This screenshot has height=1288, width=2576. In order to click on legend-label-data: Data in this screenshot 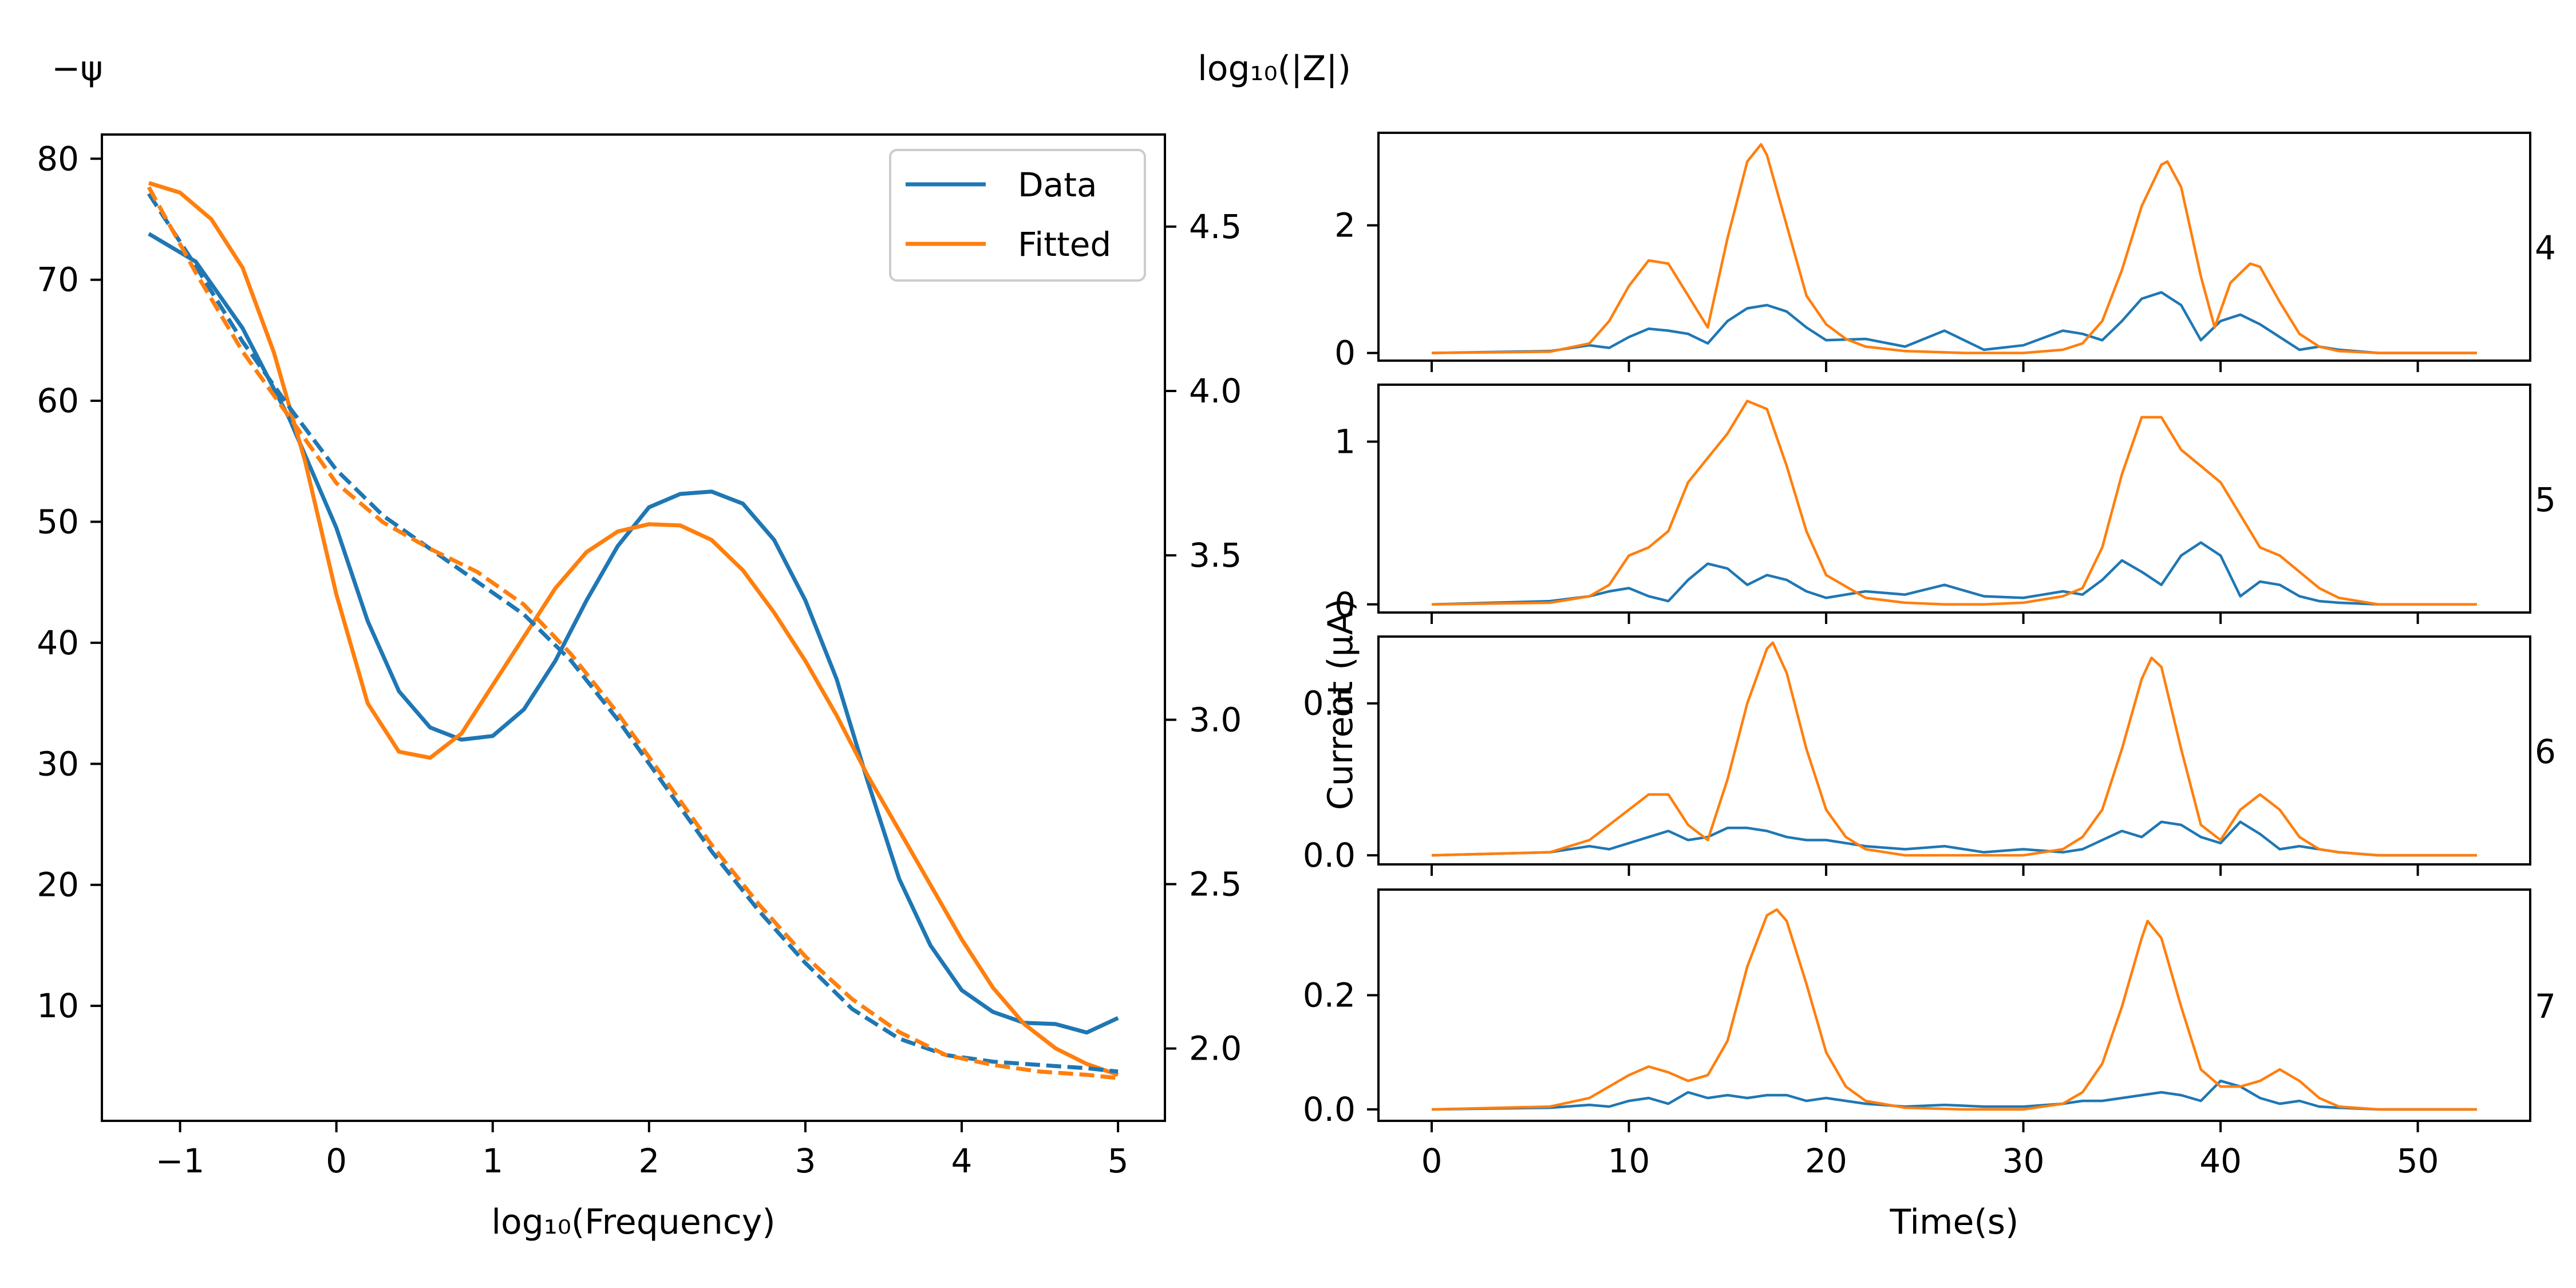, I will do `click(1057, 184)`.